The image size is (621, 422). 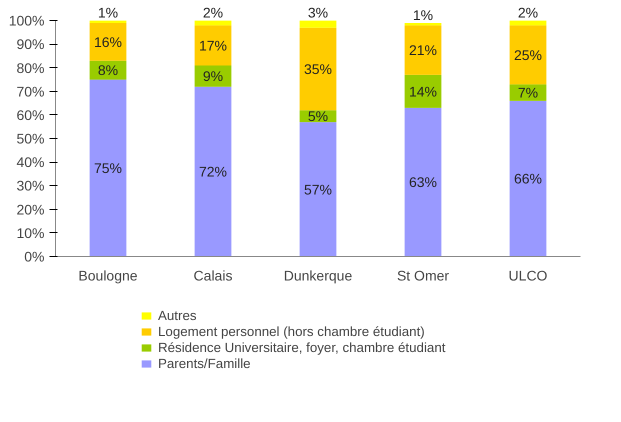 I want to click on data-label: 25%, so click(x=528, y=54).